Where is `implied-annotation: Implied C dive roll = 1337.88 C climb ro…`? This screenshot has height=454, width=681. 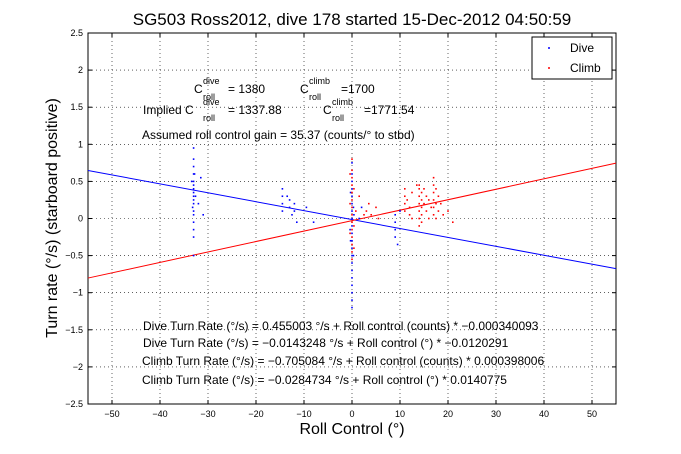
implied-annotation: Implied C dive roll = 1337.88 C climb ro… is located at coordinates (279, 110).